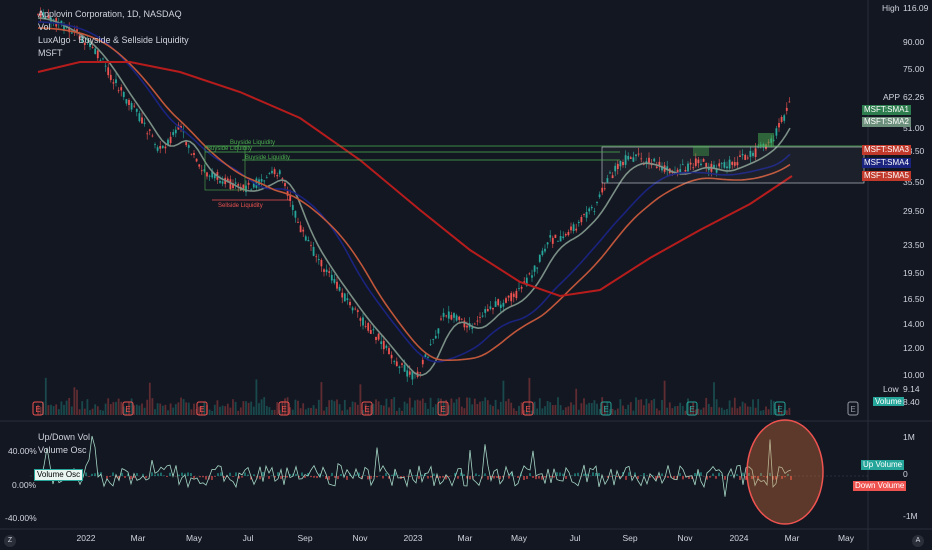 The image size is (932, 550). I want to click on app-value: 62.26, so click(914, 97).